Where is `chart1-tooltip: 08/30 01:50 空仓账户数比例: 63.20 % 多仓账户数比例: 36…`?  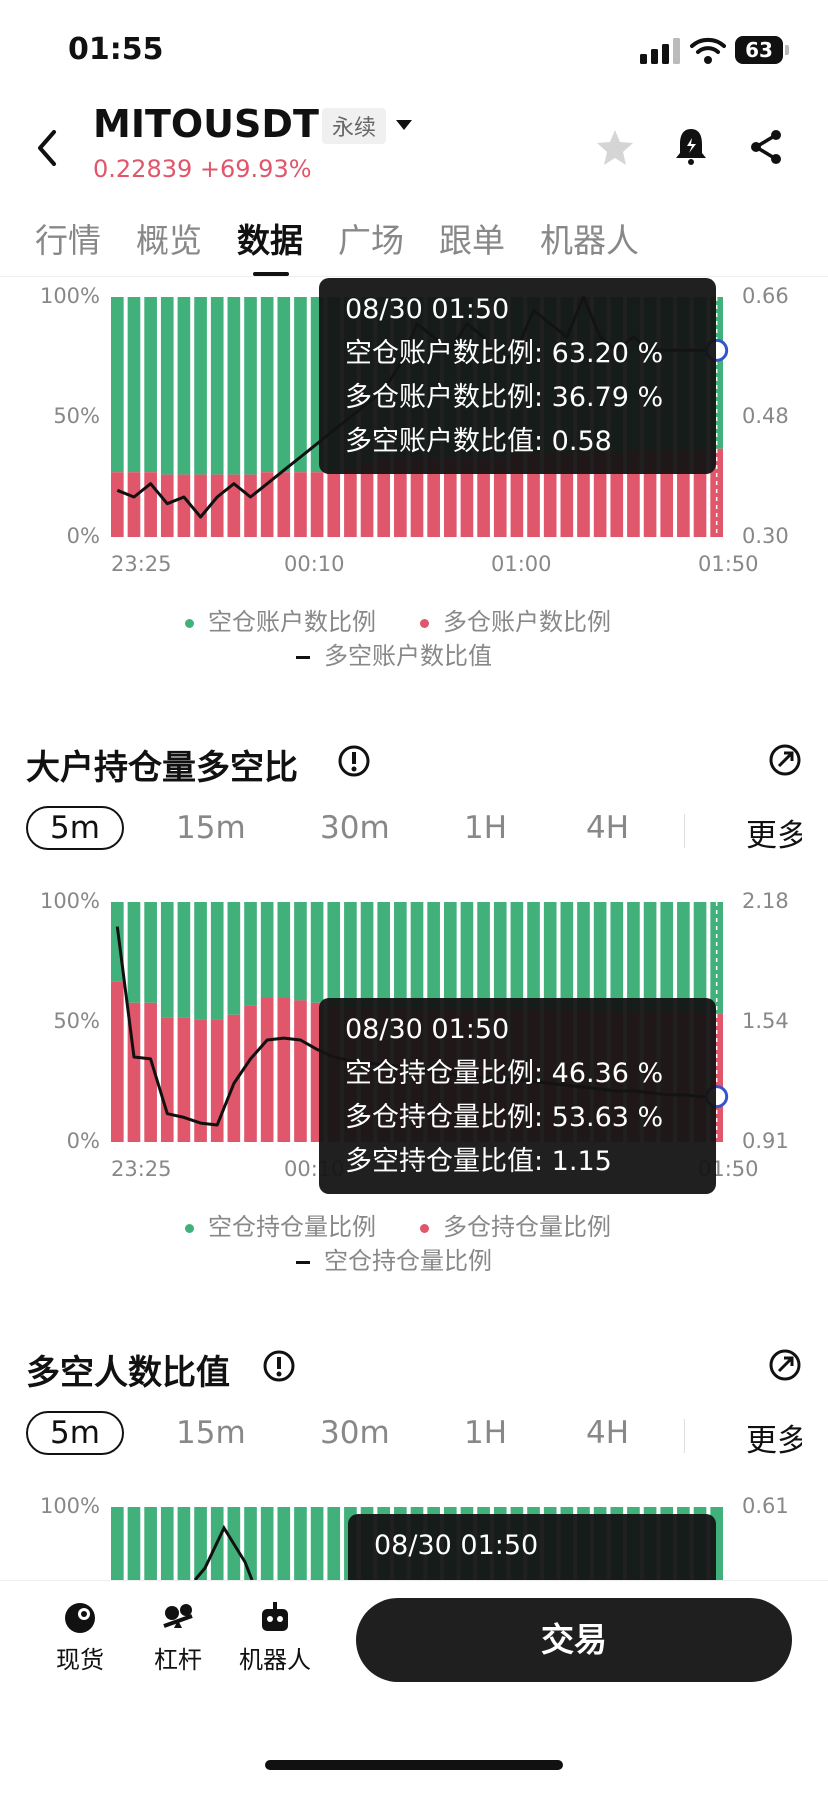
chart1-tooltip: 08/30 01:50 空仓账户数比例: 63.20 % 多仓账户数比例: 36… is located at coordinates (517, 376).